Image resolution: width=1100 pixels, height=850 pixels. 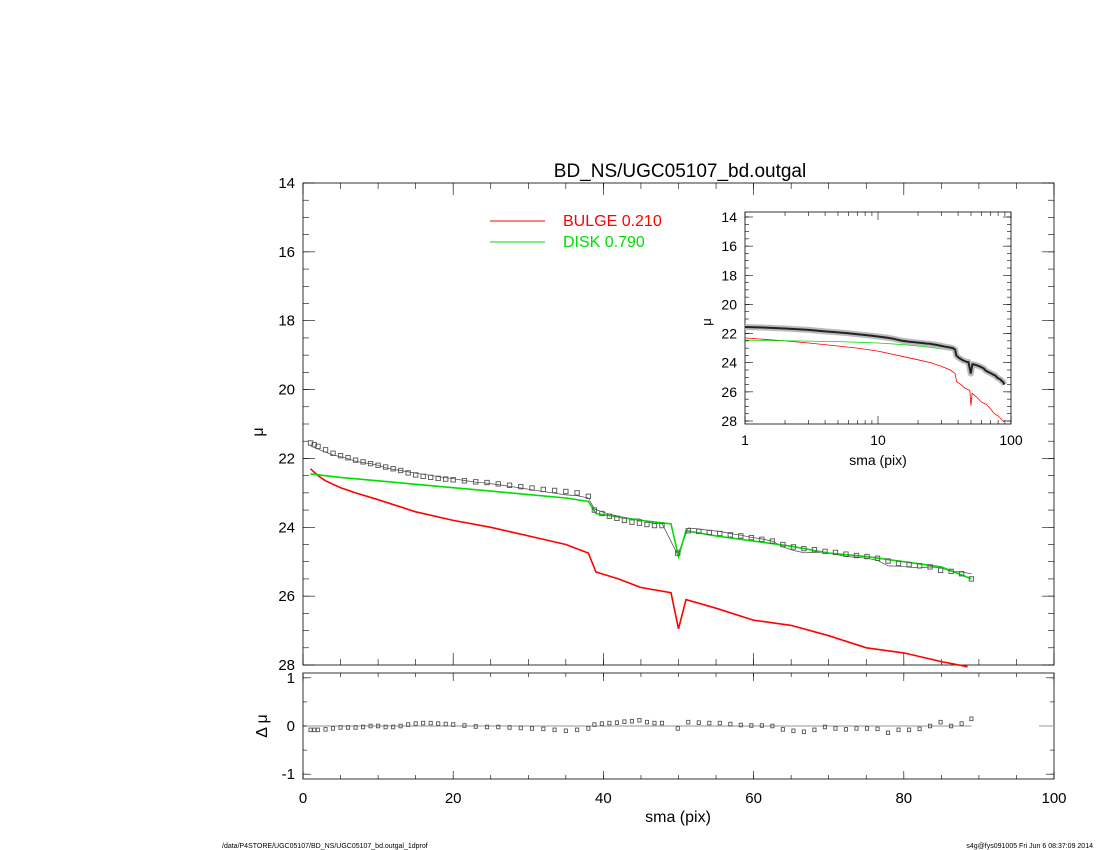 I want to click on inset-panel: 1 10 100 14 16 18 20 22 24 26 28, so click(x=871, y=328).